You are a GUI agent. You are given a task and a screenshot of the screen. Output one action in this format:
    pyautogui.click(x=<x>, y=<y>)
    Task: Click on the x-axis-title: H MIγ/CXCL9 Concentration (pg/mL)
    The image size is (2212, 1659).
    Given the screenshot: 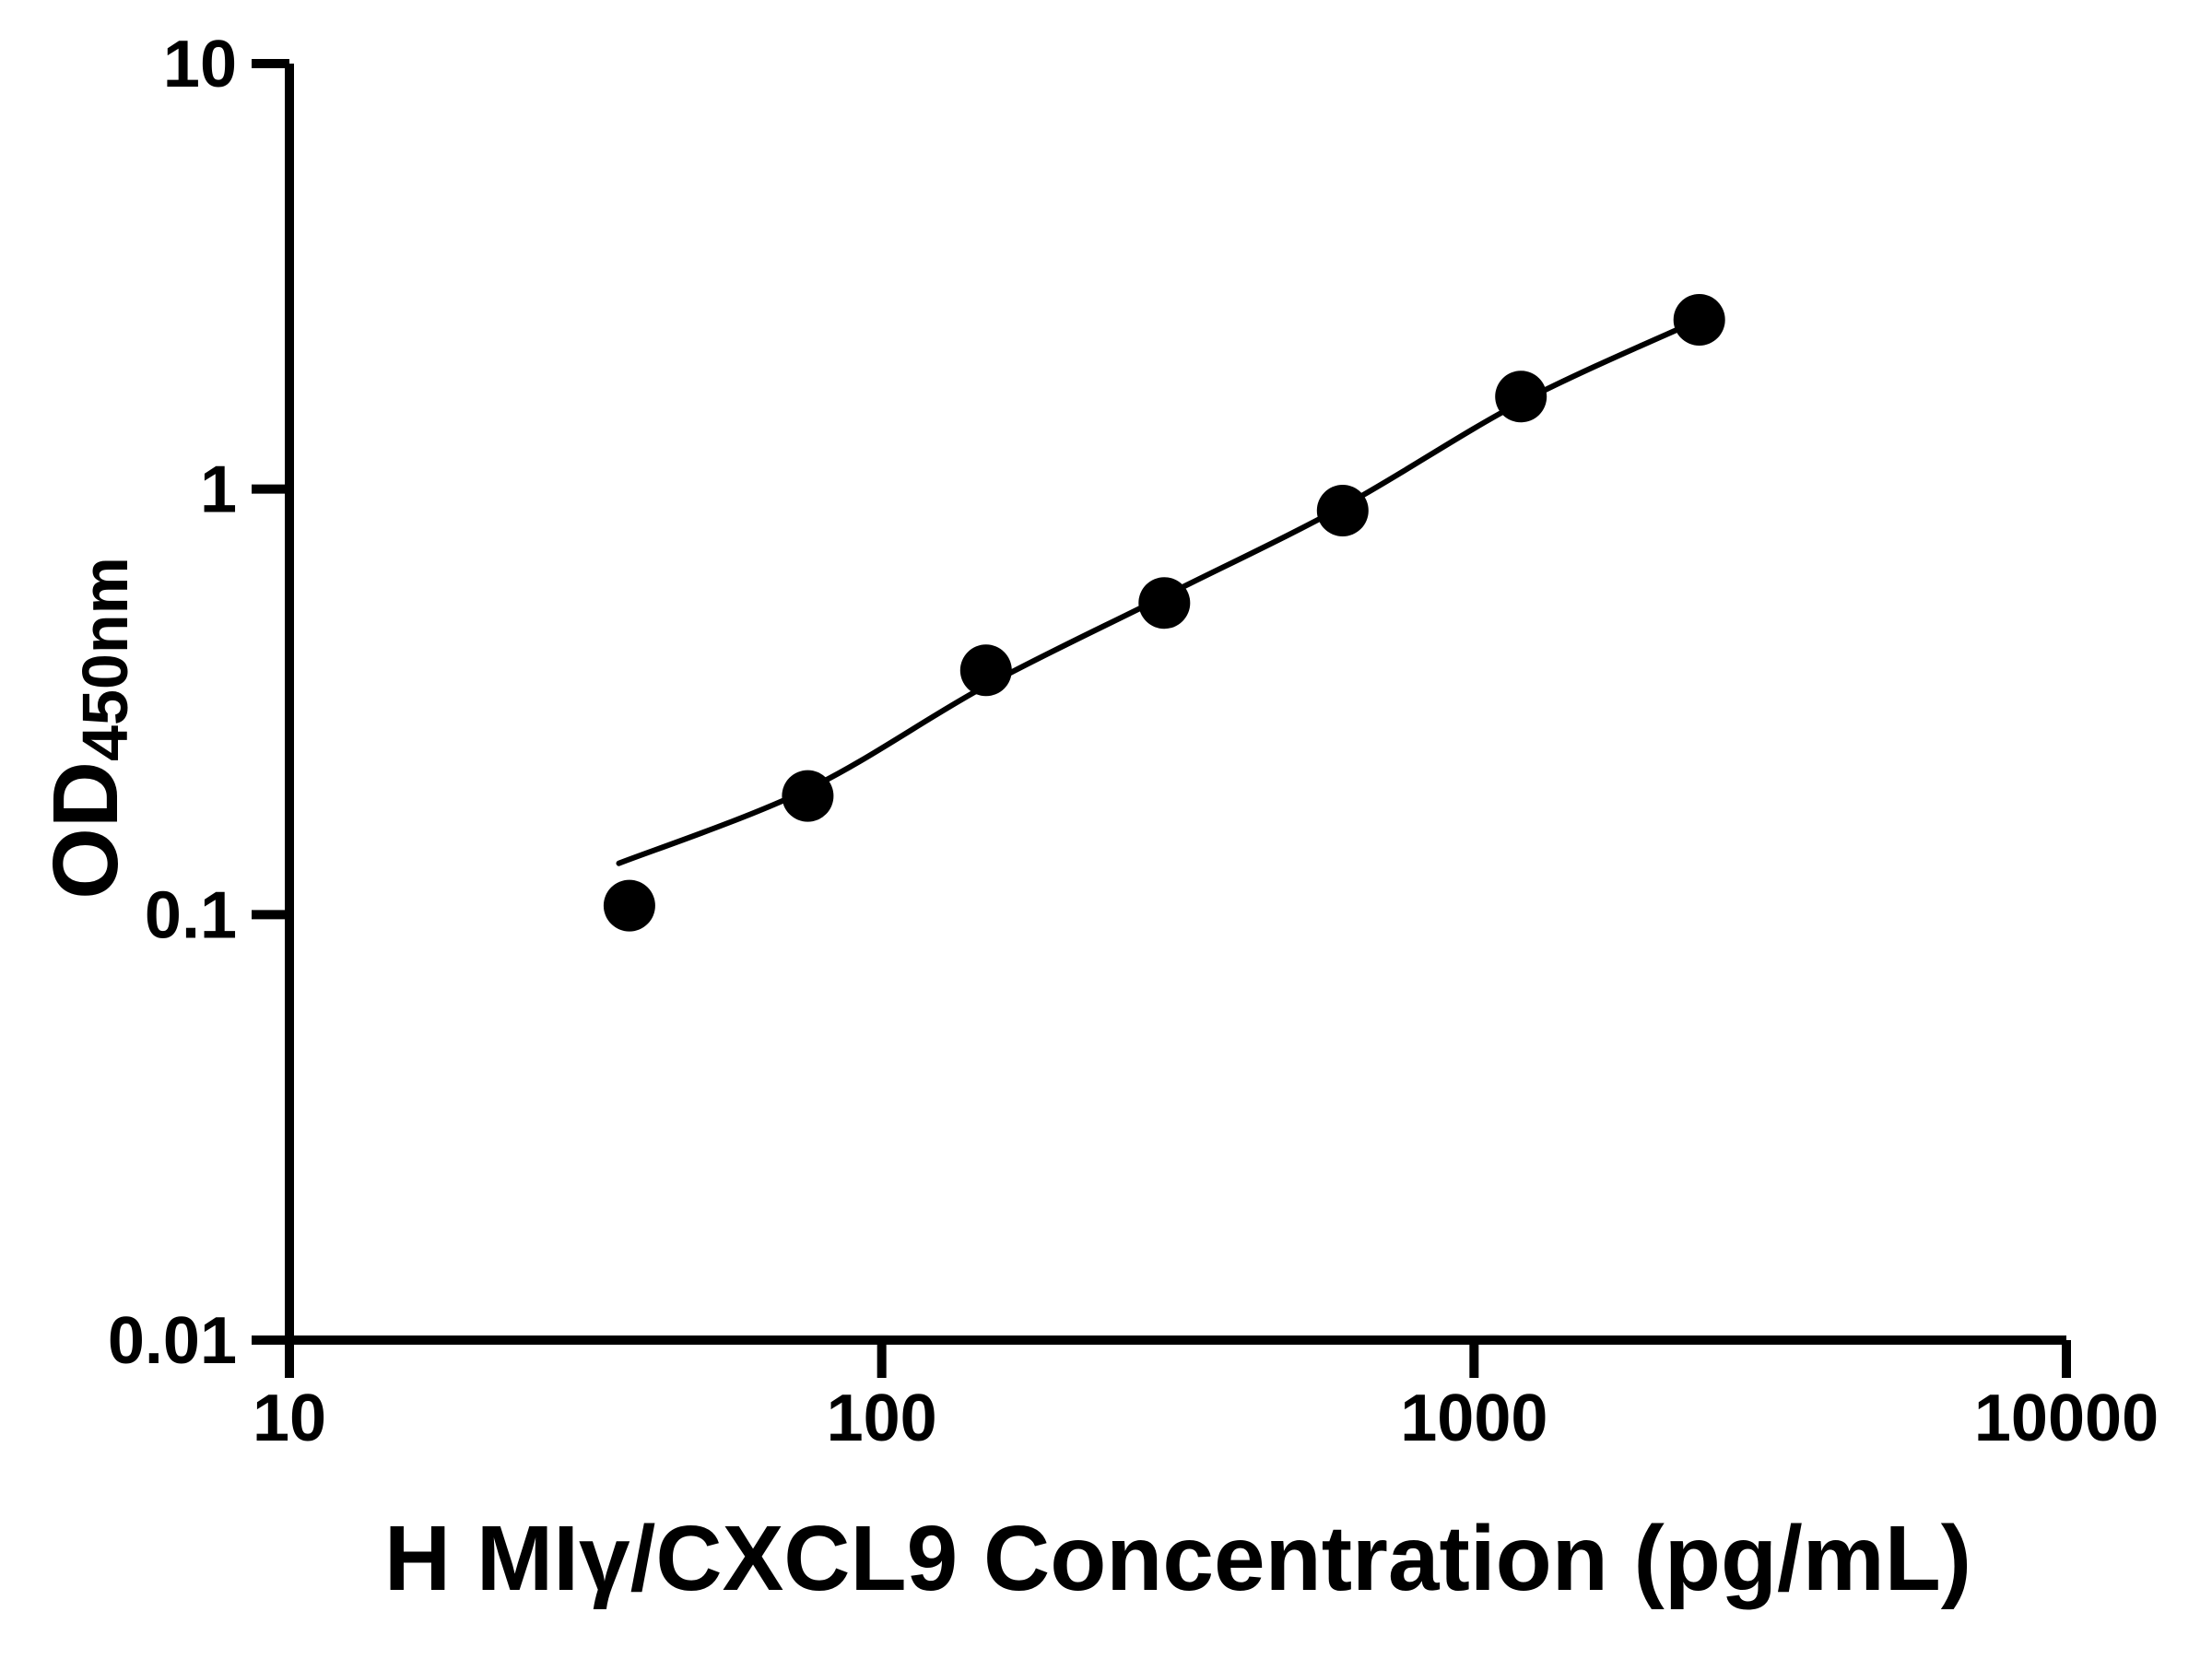 What is the action you would take?
    pyautogui.click(x=1177, y=1558)
    